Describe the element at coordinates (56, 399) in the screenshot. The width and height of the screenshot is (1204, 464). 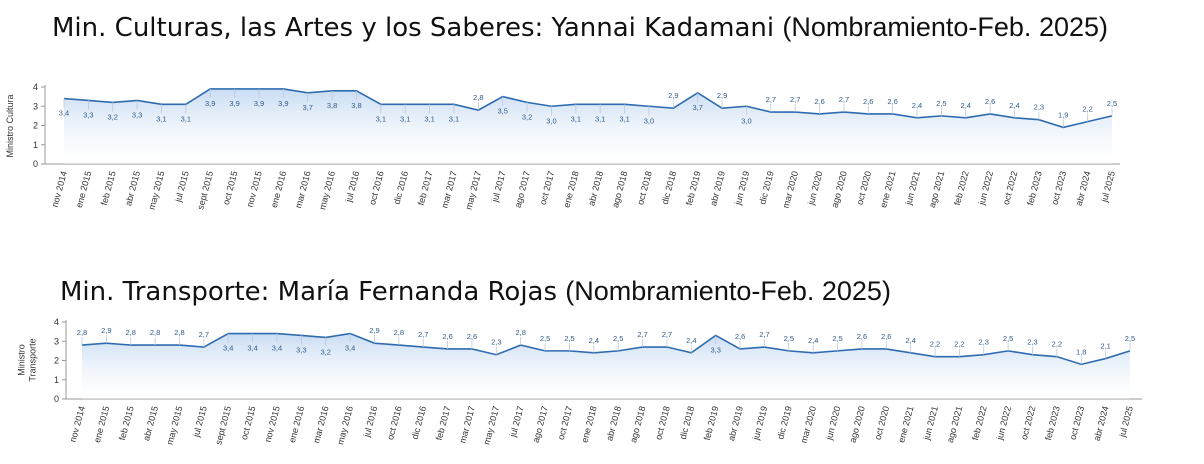
I see `y-tick-label: 0` at that location.